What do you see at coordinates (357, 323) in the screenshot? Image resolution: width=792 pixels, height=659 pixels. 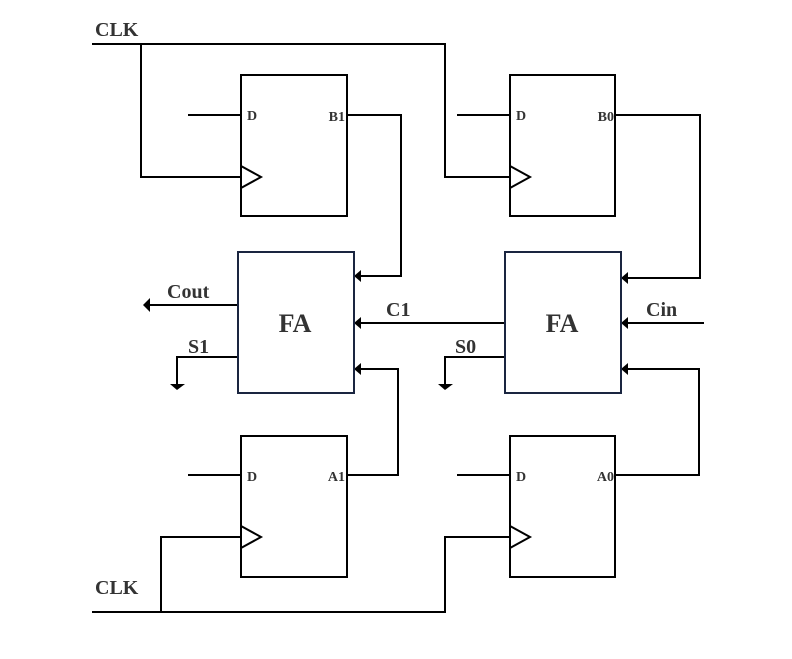 I see `c1-arrowhead` at bounding box center [357, 323].